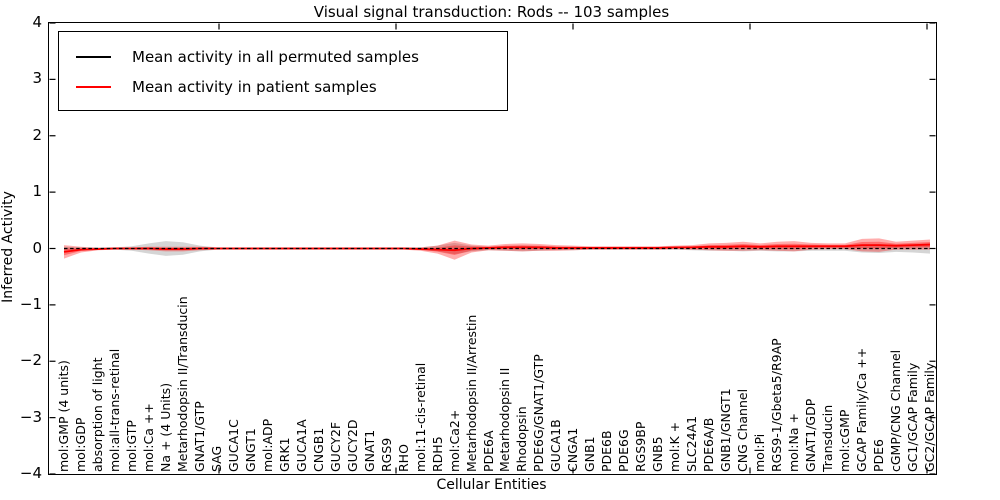  Describe the element at coordinates (675, 446) in the screenshot. I see `x-tick-label: mol:K +` at that location.